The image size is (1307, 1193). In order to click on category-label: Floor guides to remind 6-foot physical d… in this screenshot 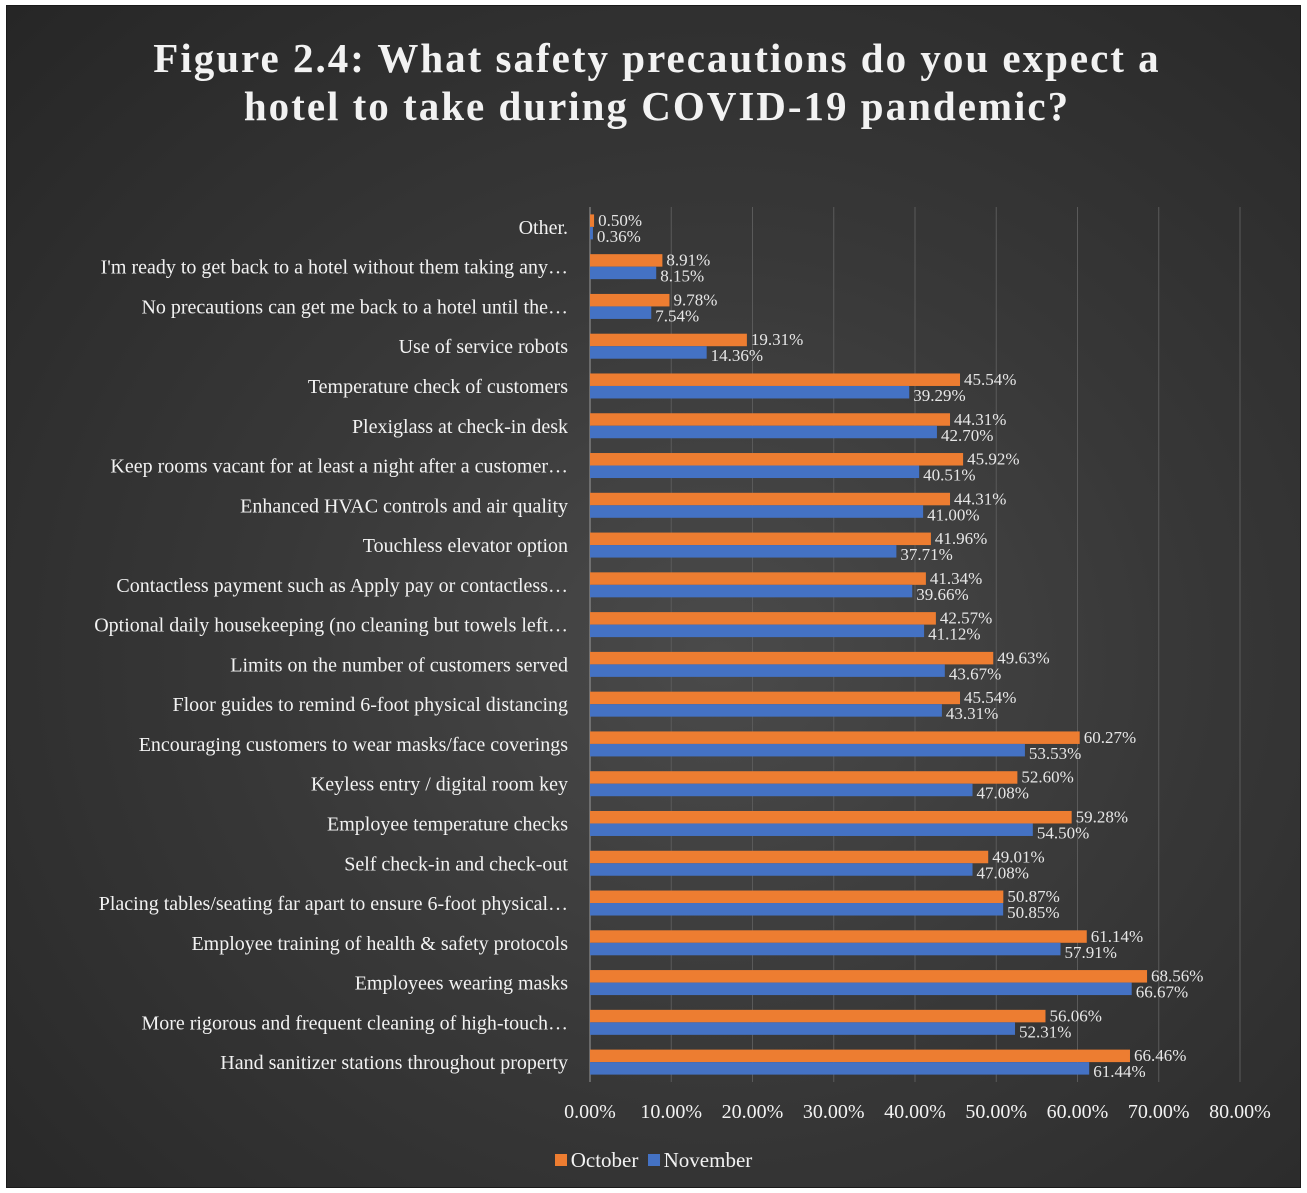, I will do `click(371, 705)`.